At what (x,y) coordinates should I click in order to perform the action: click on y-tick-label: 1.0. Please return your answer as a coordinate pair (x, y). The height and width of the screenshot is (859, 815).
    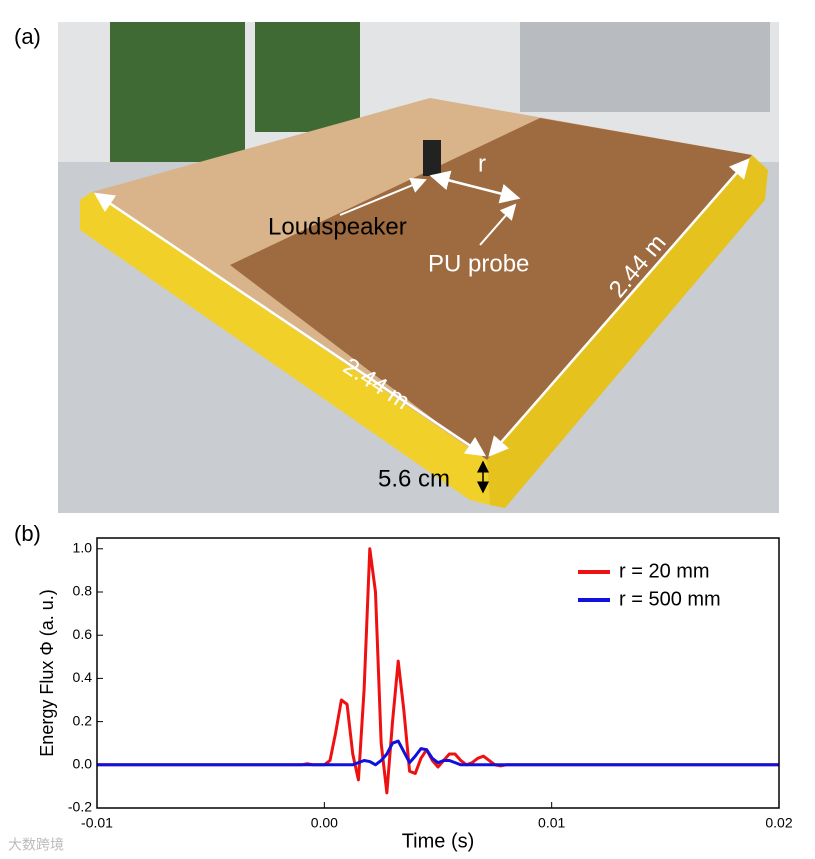
    Looking at the image, I should click on (83, 548).